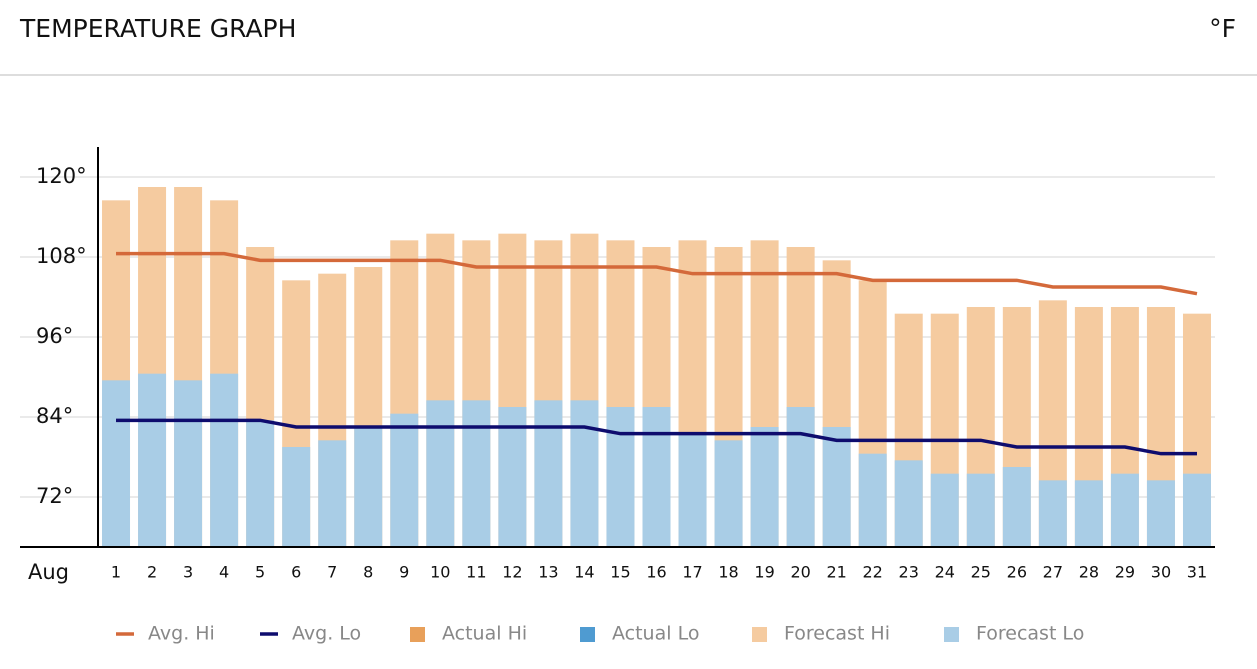  Describe the element at coordinates (584, 572) in the screenshot. I see `x-tick-label: 14` at that location.